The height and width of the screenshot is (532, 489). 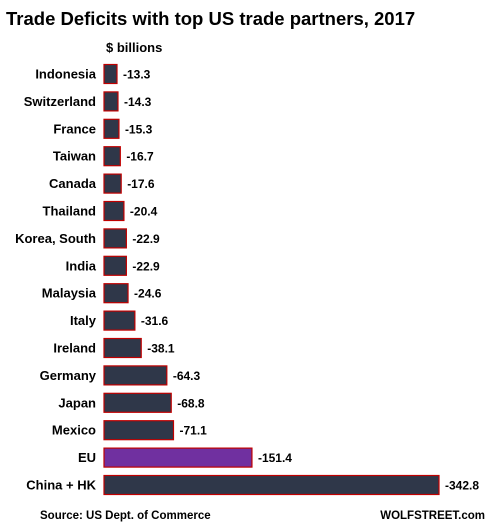 What do you see at coordinates (68, 375) in the screenshot?
I see `category-label: Germany` at bounding box center [68, 375].